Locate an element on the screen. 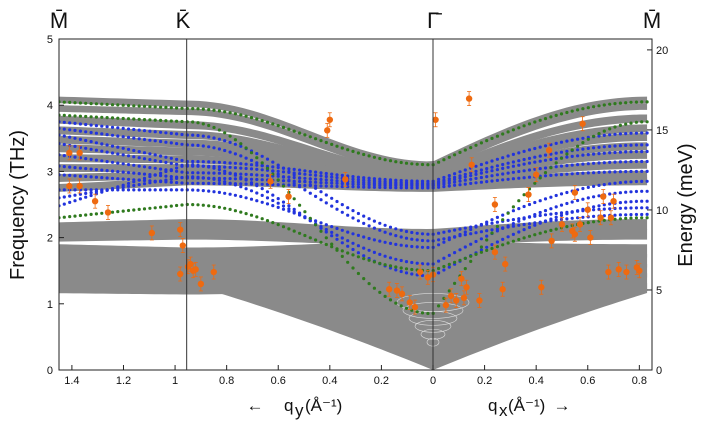 This screenshot has height=426, width=708. left-tick-label: 5 is located at coordinates (50, 40).